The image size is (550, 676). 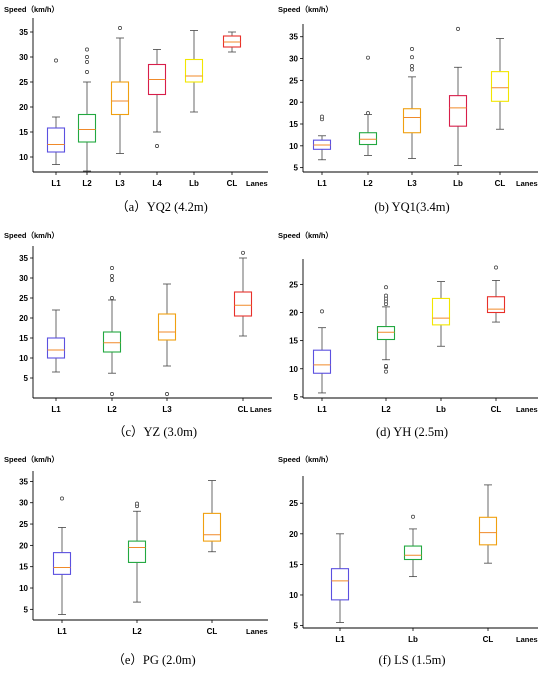 I want to click on x-tick-label: L3, so click(x=167, y=409).